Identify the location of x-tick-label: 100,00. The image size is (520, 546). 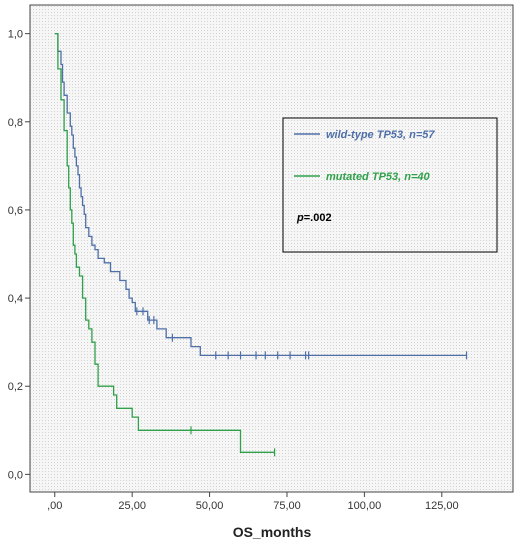
(365, 506).